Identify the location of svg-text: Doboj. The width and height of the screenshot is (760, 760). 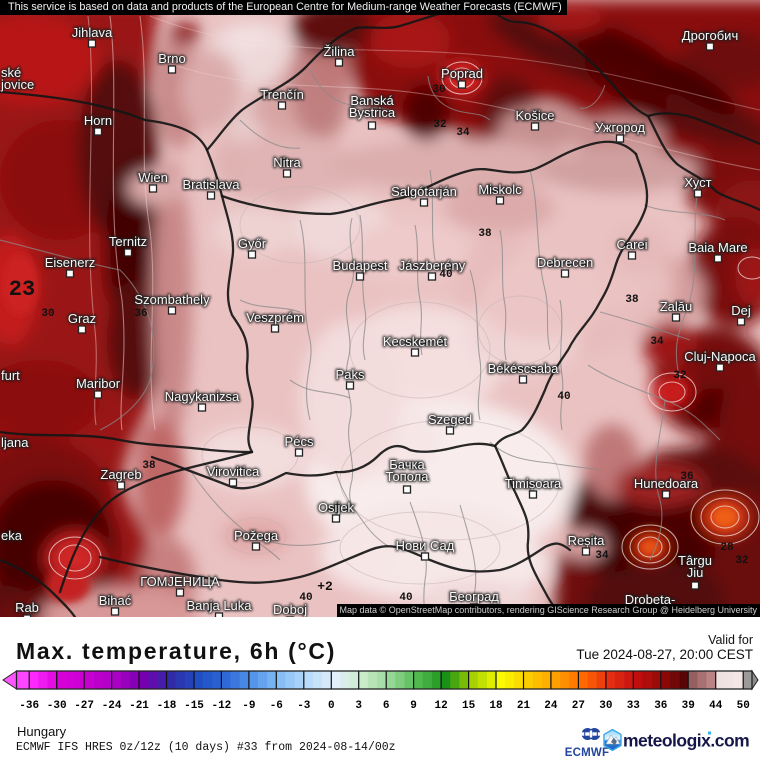
(290, 609).